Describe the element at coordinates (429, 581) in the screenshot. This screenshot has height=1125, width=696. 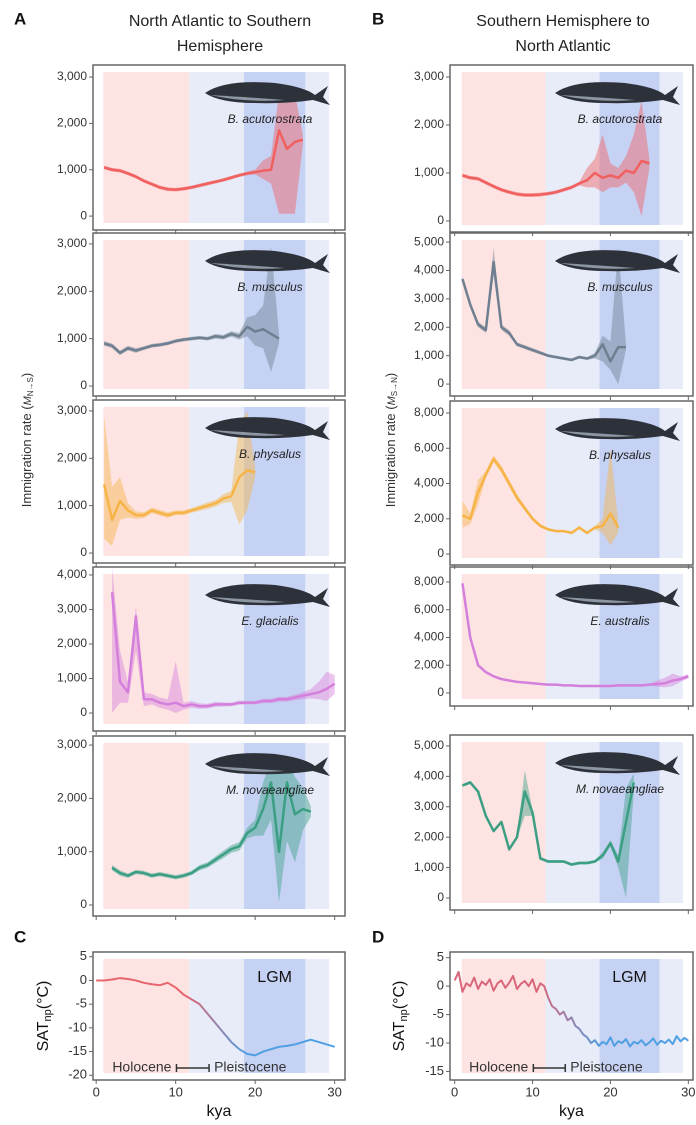
I see `y-tick-label: 8,000` at that location.